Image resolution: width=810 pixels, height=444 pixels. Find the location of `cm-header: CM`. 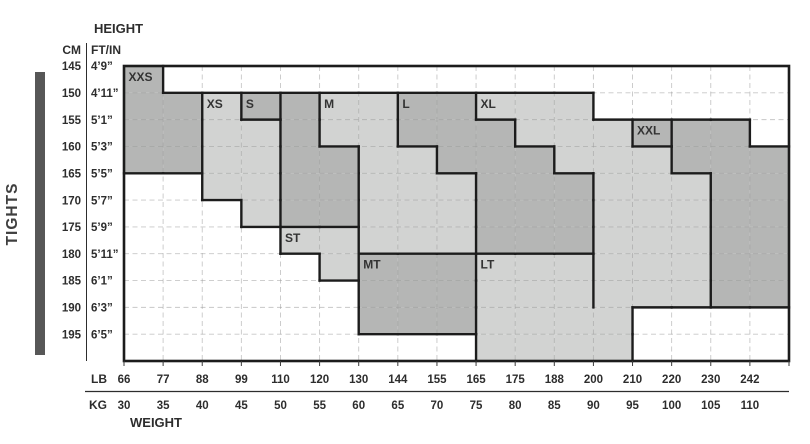

cm-header: CM is located at coordinates (71, 50).